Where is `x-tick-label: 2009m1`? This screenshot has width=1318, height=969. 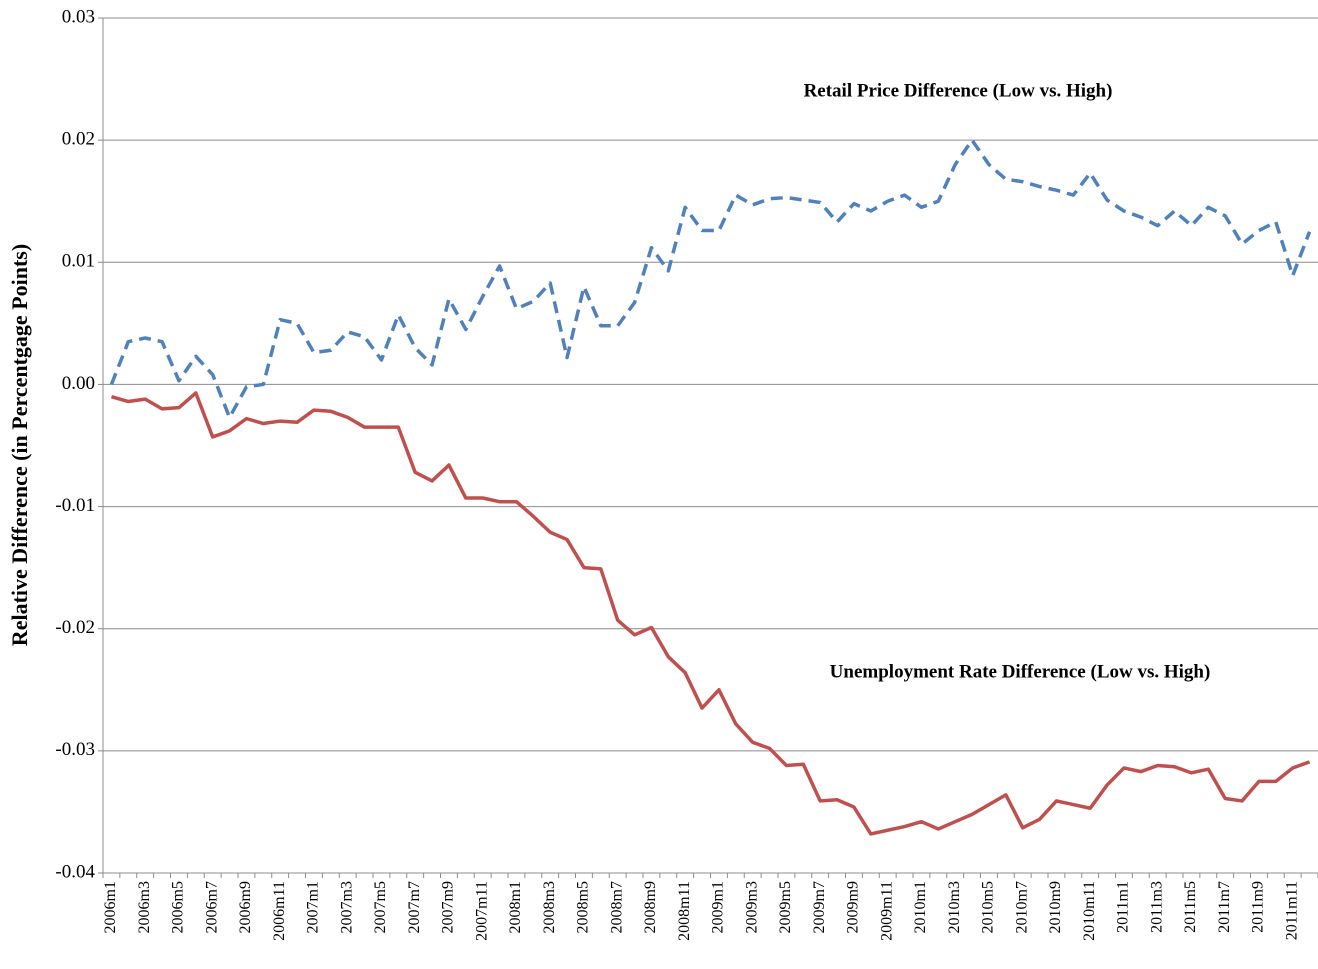 x-tick-label: 2009m1 is located at coordinates (718, 907).